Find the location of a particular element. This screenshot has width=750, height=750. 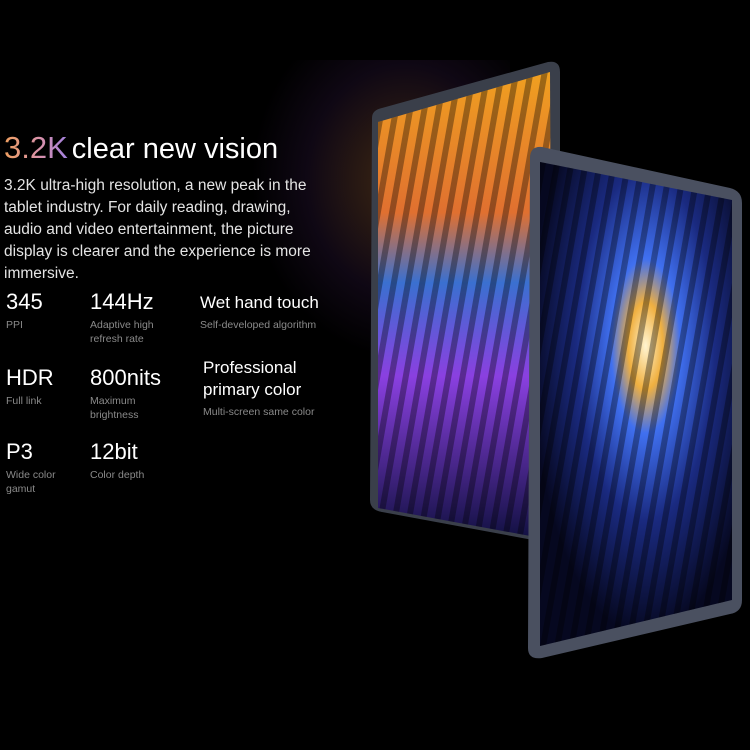

stat-hdr: HDR Full link is located at coordinates (41, 387).